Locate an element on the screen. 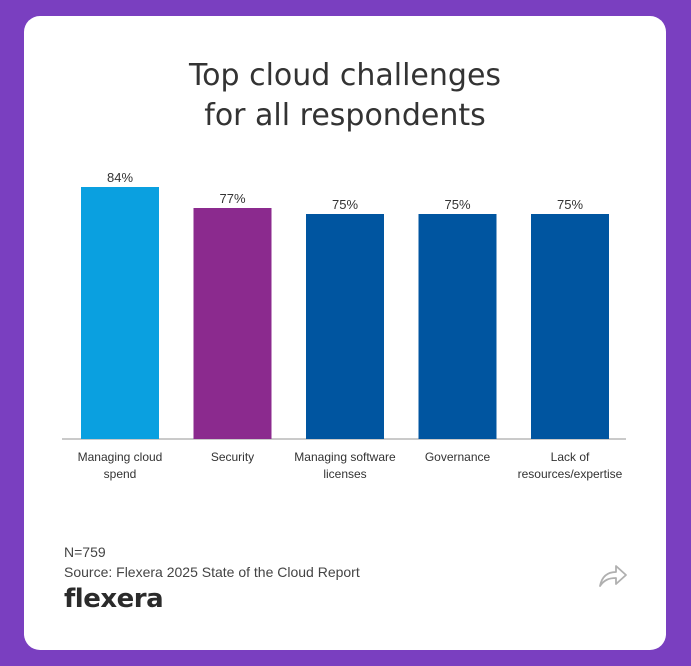  category-label-0: Managing cloud spend is located at coordinates (120, 465).